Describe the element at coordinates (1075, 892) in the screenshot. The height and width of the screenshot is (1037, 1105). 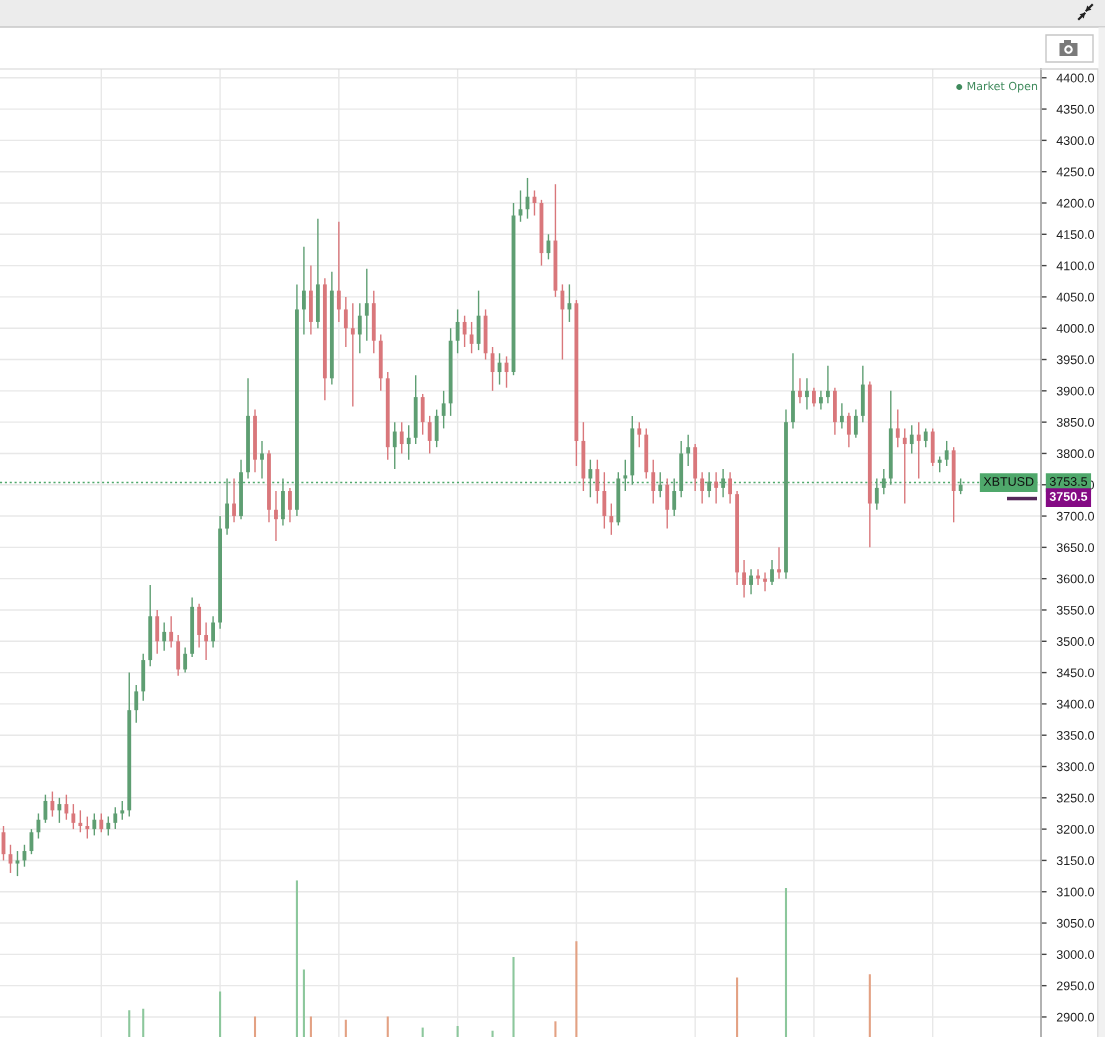
I see `y-tick-label: 3100.0` at that location.